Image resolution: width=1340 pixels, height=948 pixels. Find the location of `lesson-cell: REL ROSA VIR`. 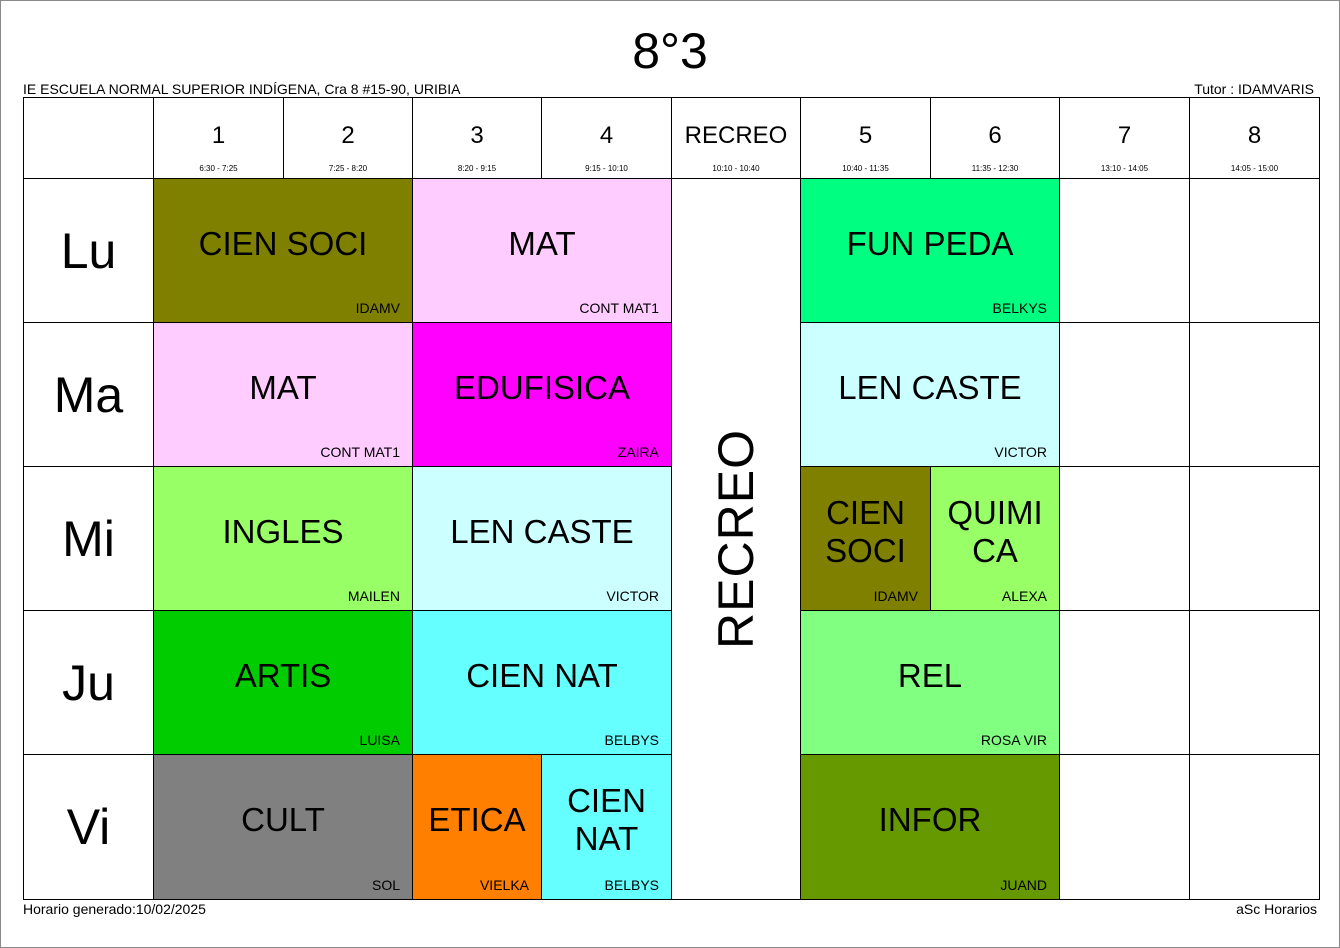

lesson-cell: REL ROSA VIR is located at coordinates (930, 682).